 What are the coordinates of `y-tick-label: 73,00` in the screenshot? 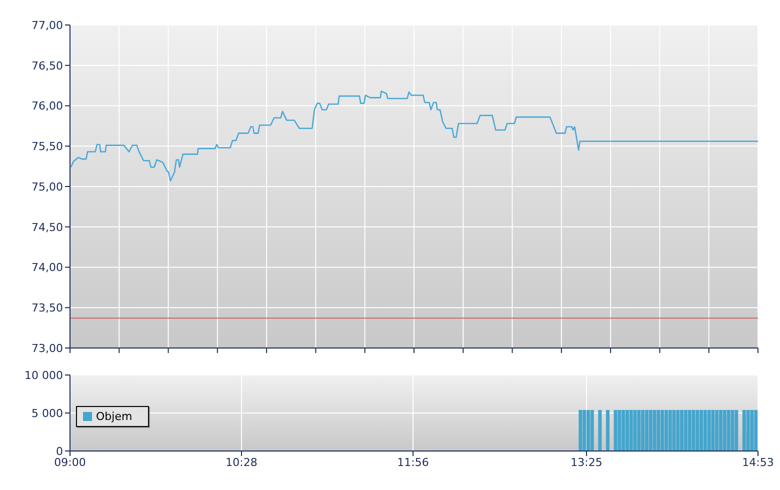 It's located at (47, 348).